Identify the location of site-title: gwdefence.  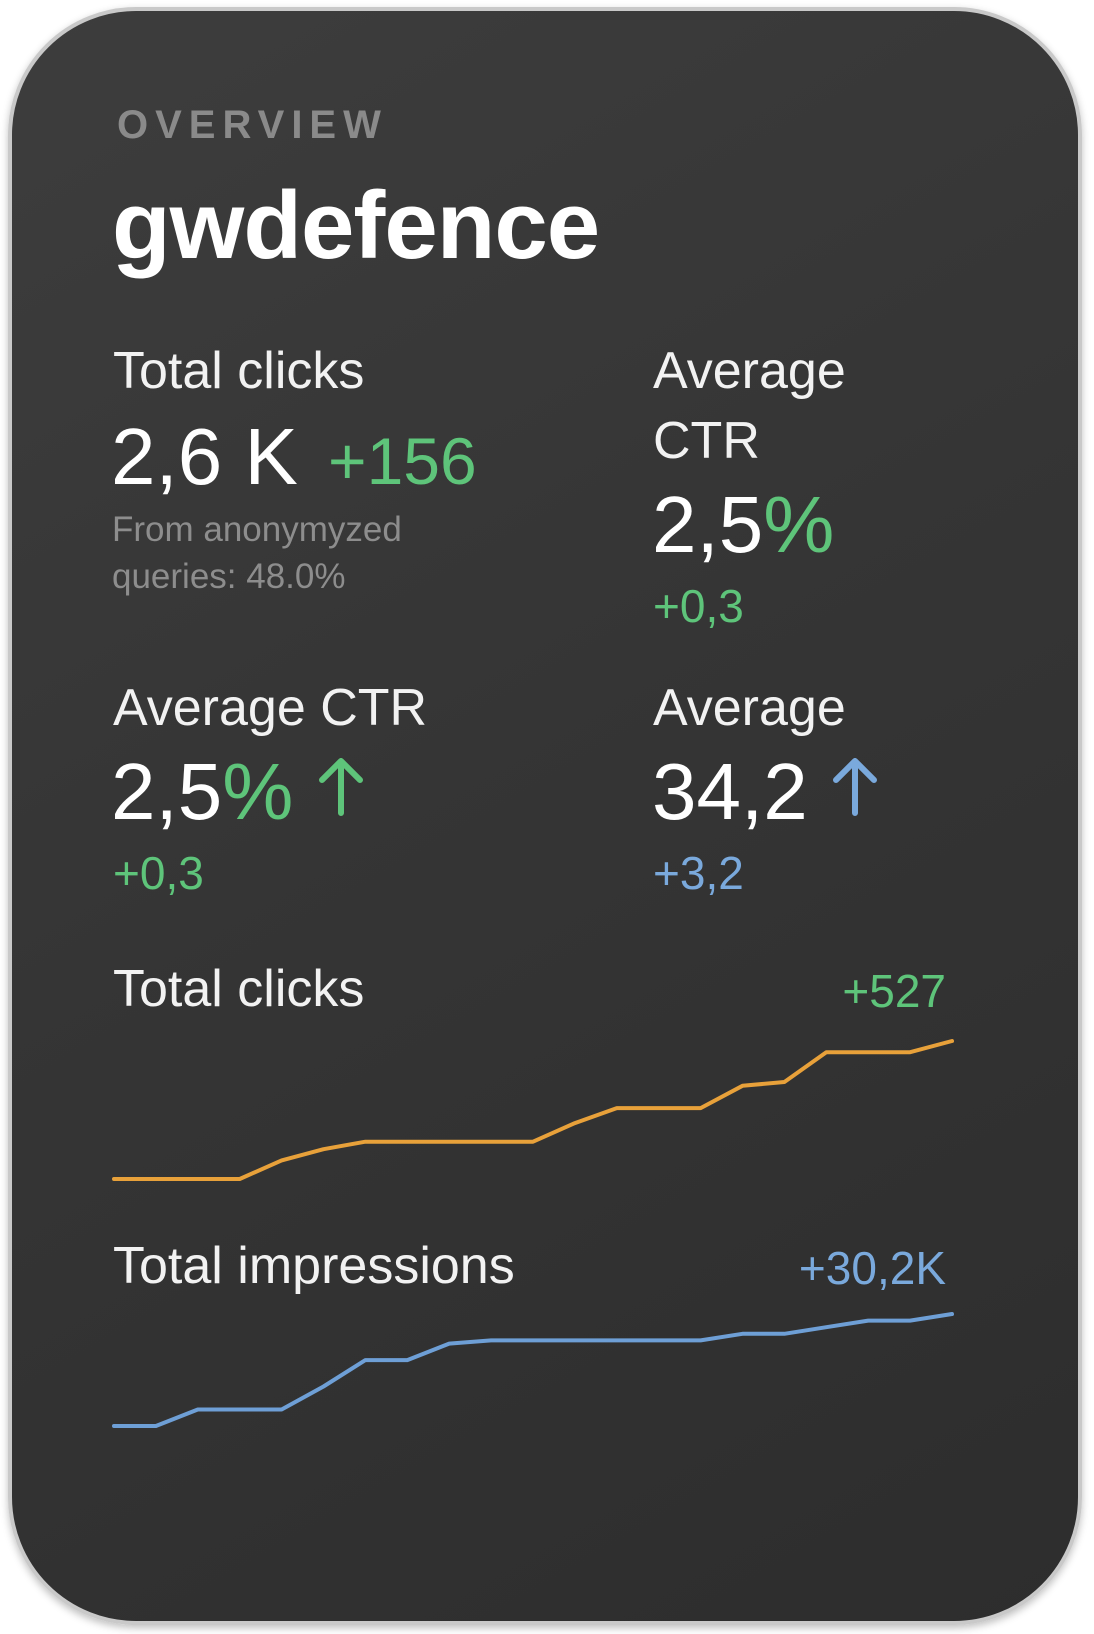
(356, 225).